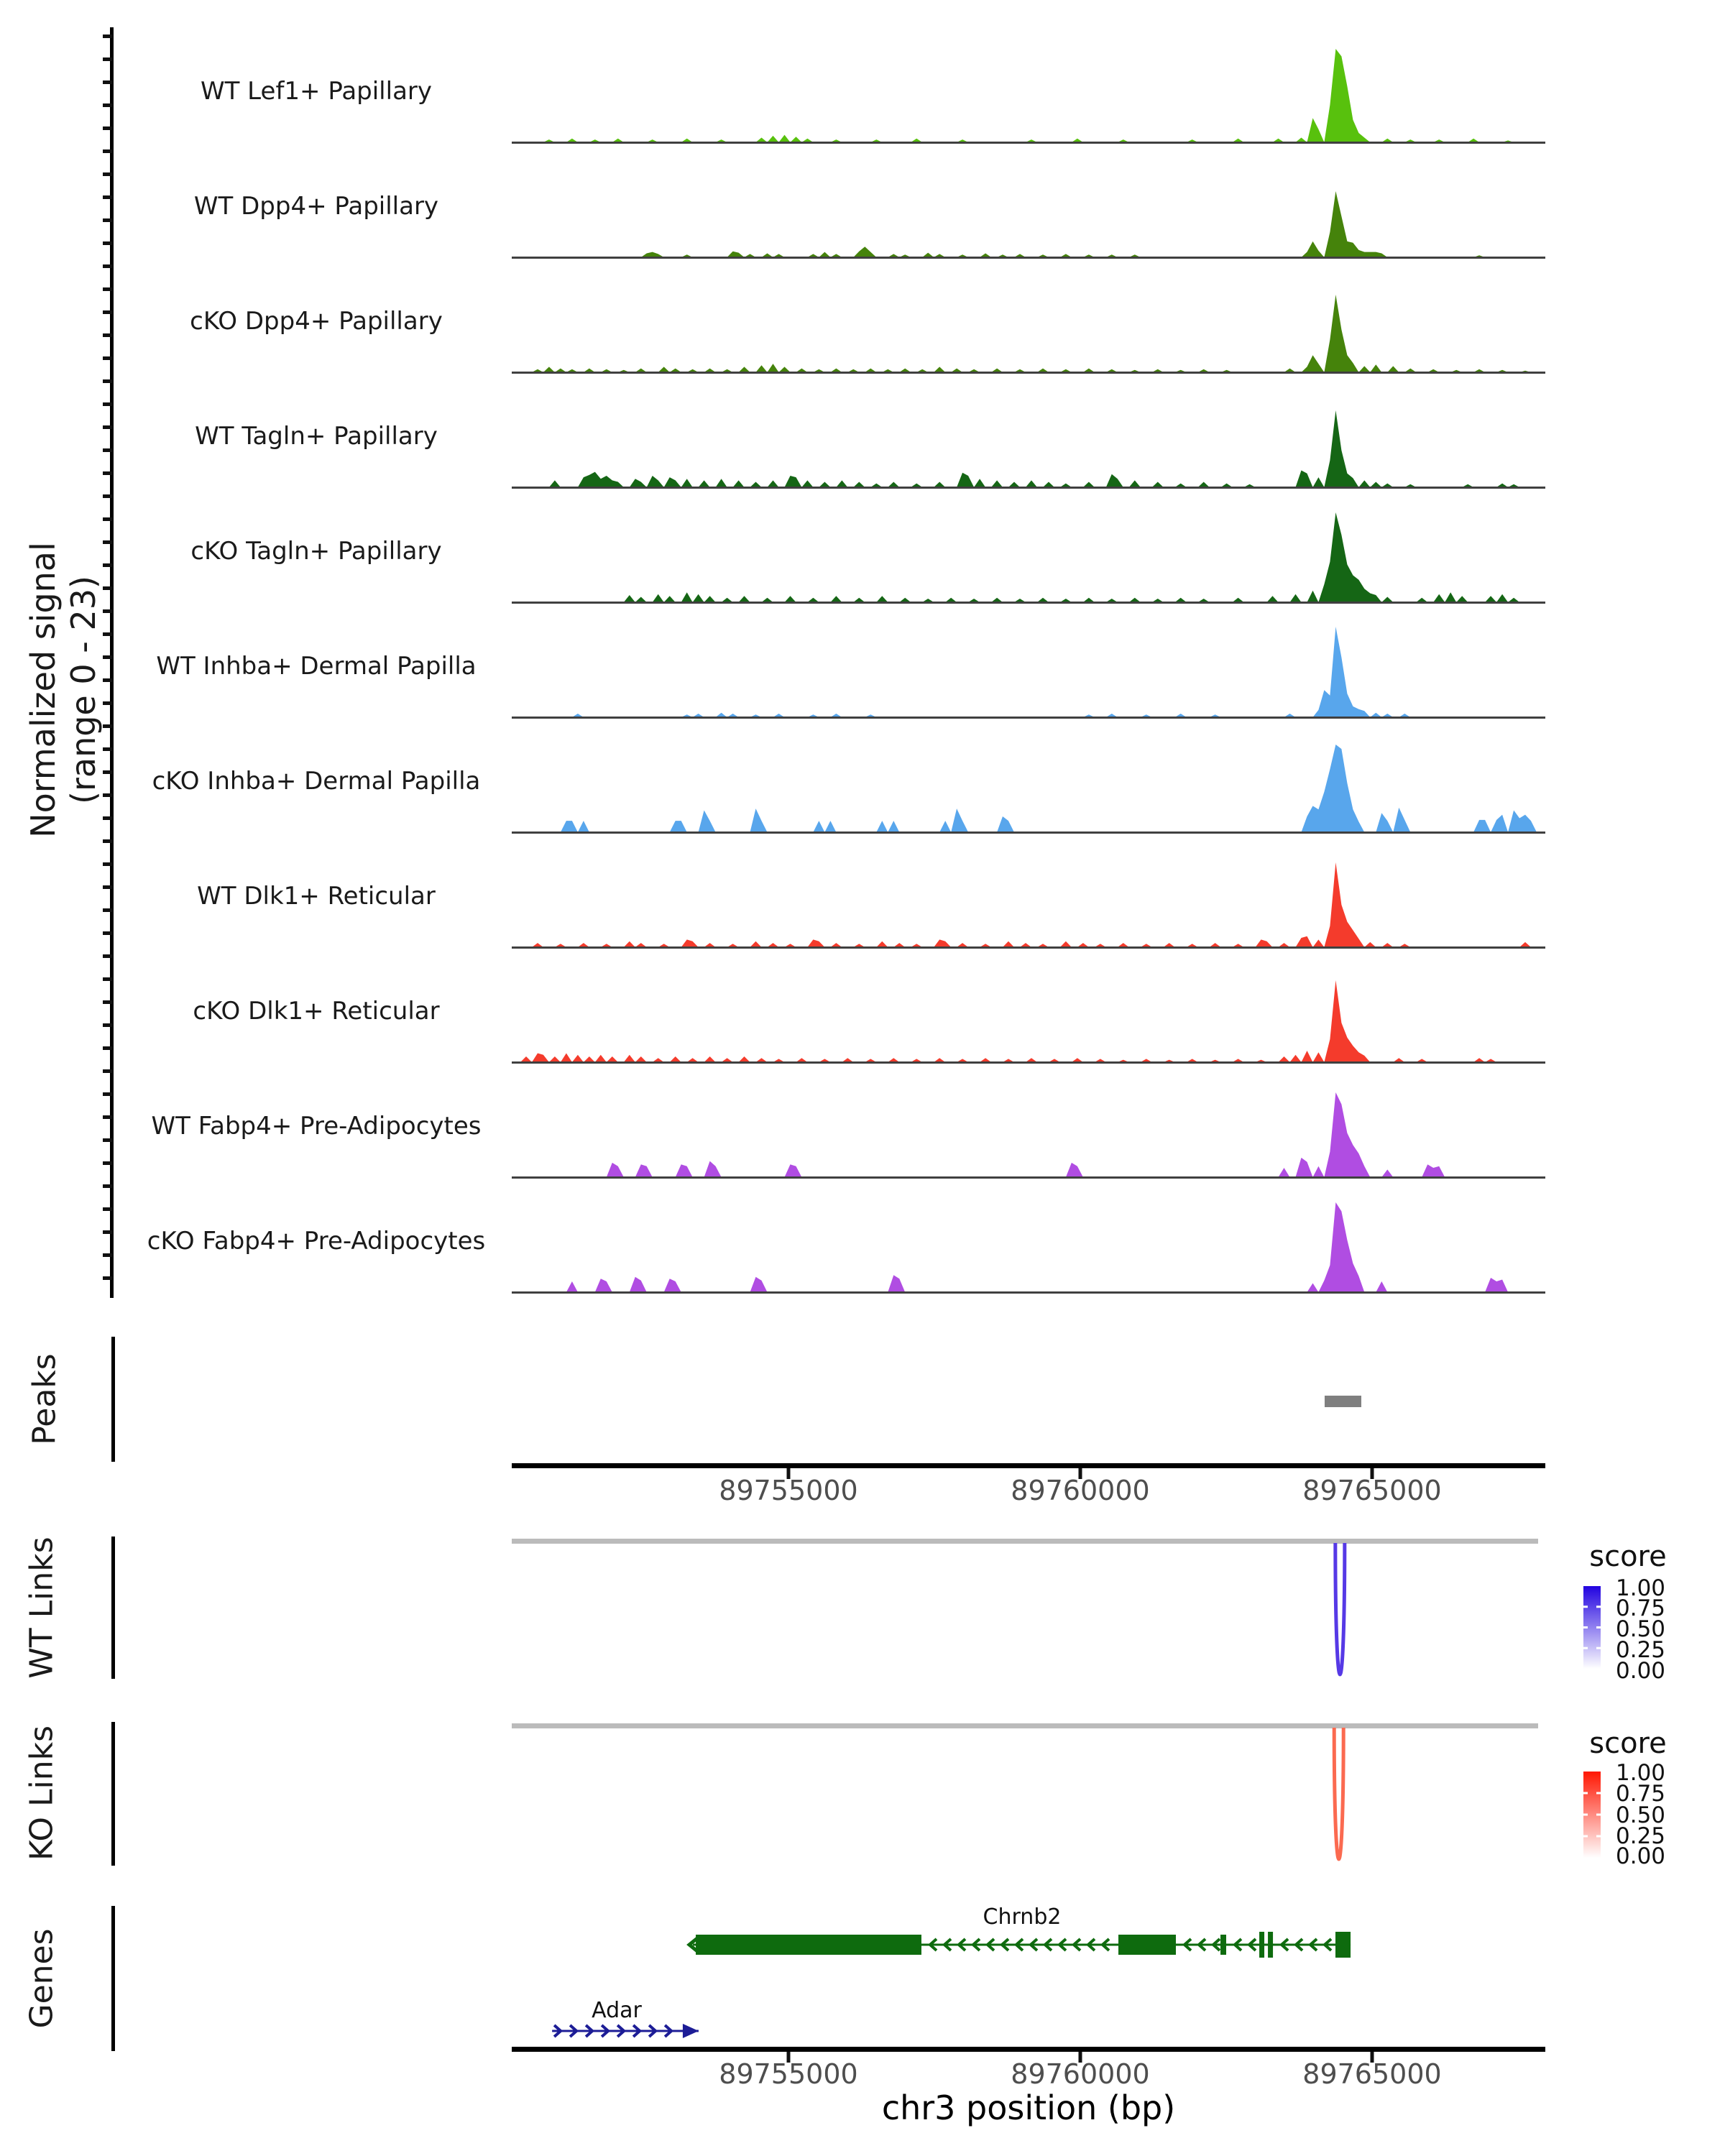  Describe the element at coordinates (1372, 2057) in the screenshot. I see `genome-axis-bottom-tick` at that location.